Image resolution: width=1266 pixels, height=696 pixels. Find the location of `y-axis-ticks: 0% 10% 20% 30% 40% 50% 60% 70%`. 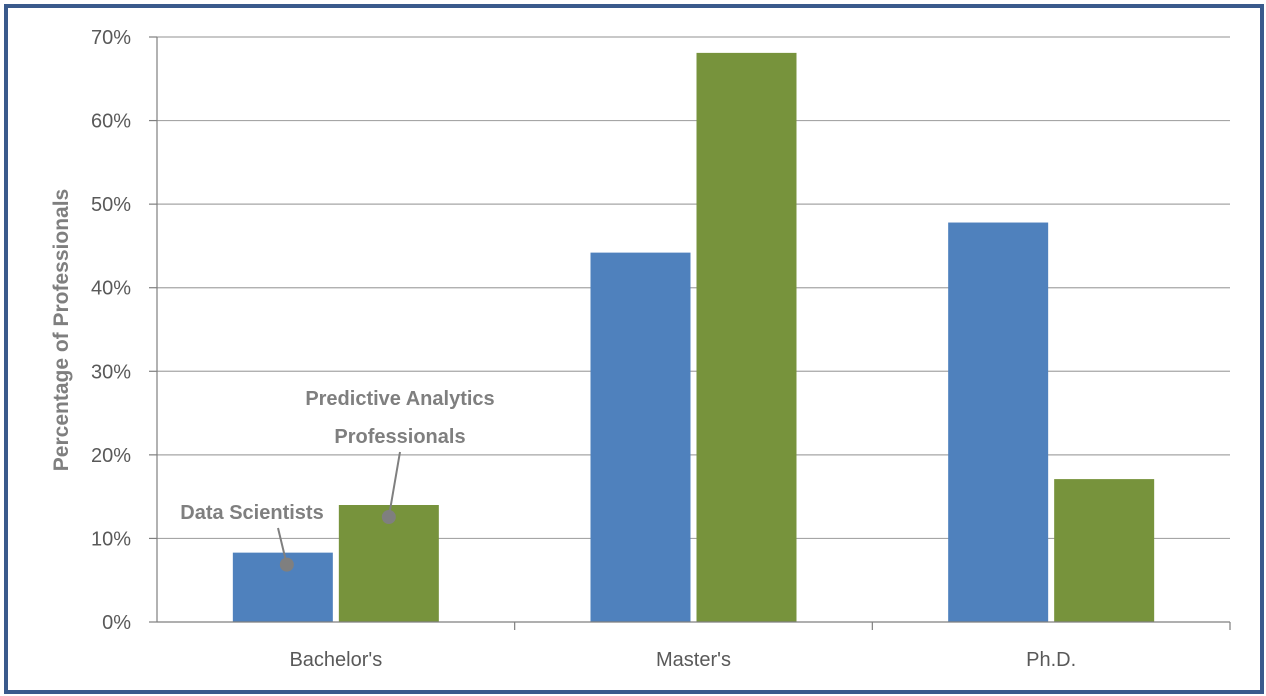

y-axis-ticks: 0% 10% 20% 30% 40% 50% 60% 70% is located at coordinates (124, 330).